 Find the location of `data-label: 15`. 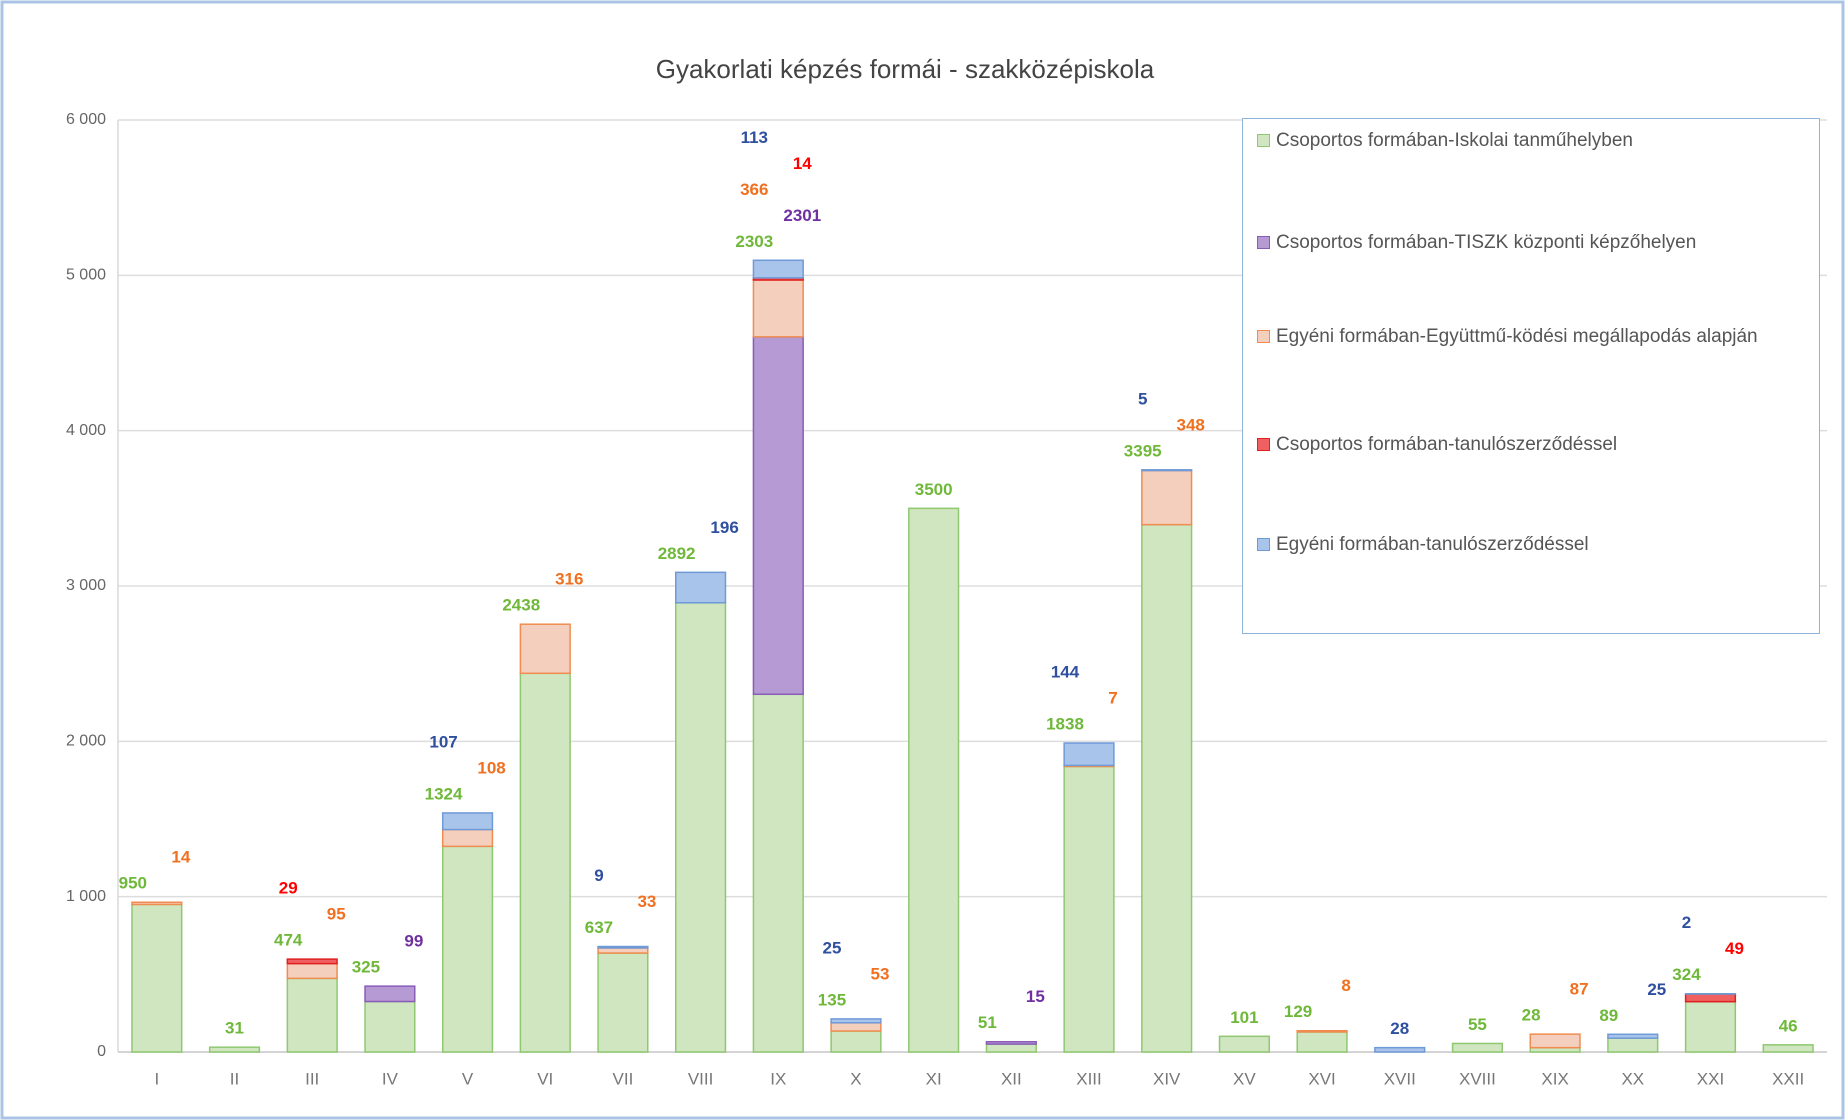

data-label: 15 is located at coordinates (1035, 996).